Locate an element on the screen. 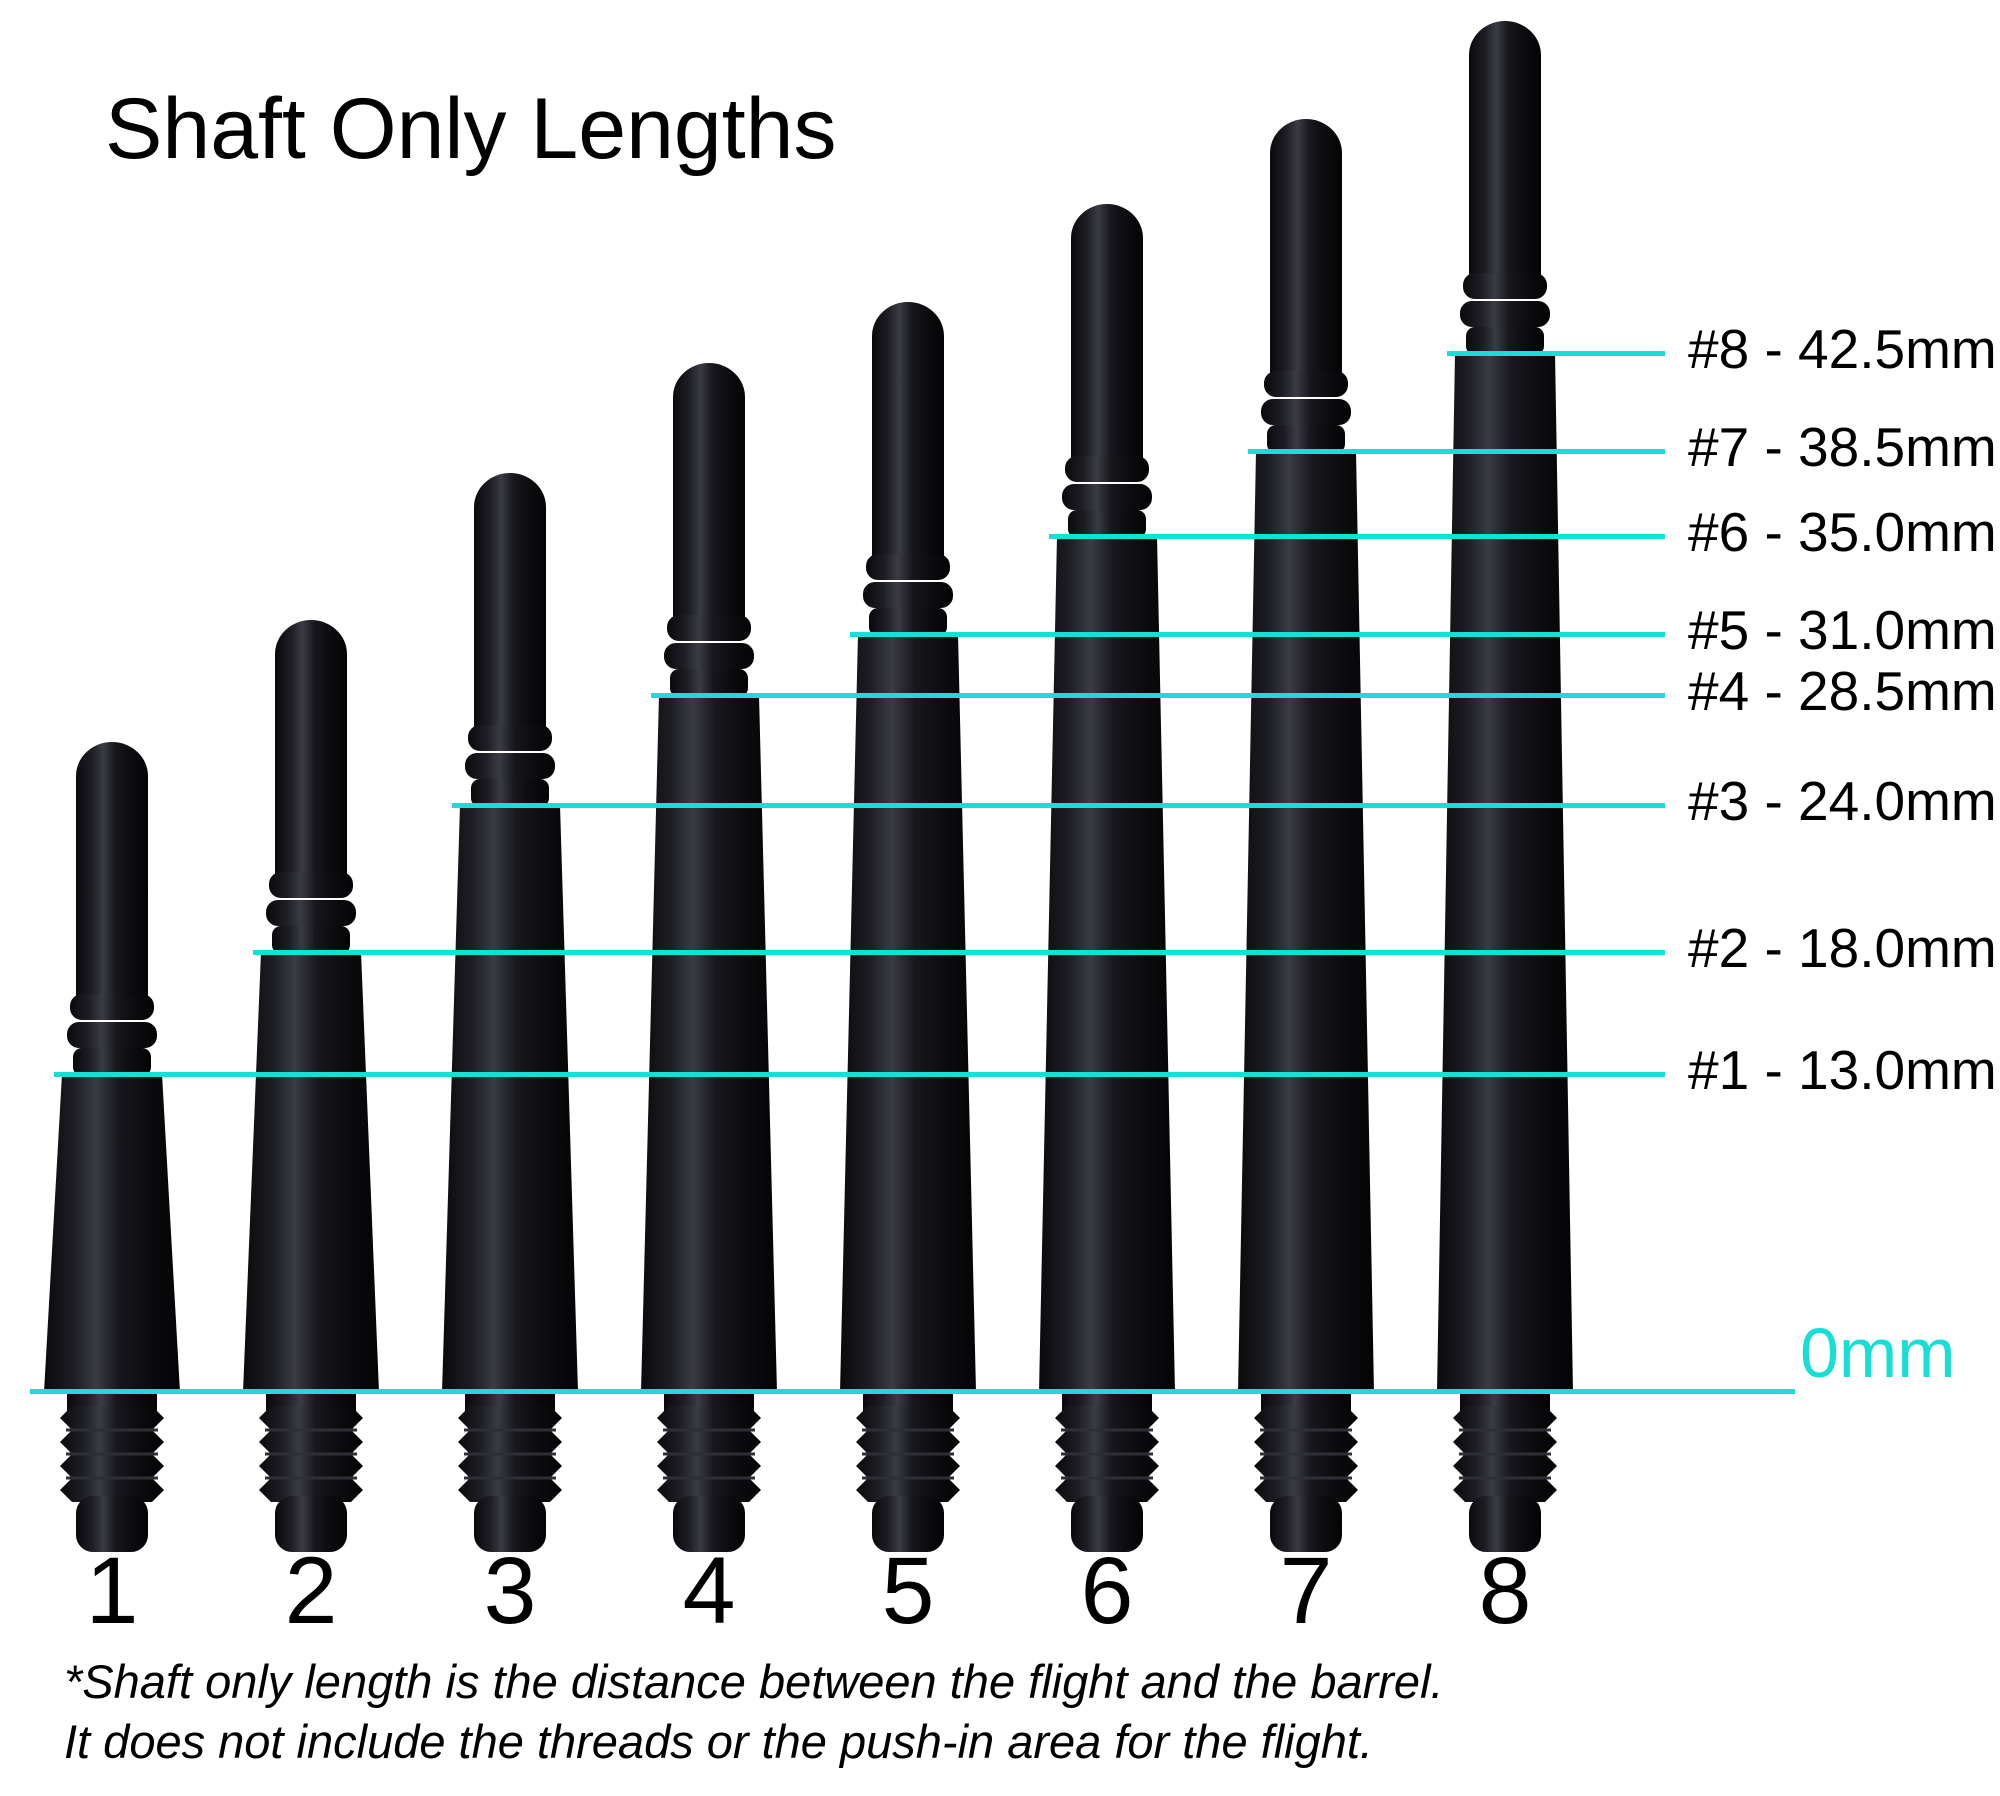 This screenshot has height=1796, width=2000. measure-label-7: #7 - 38.5mm is located at coordinates (1842, 447).